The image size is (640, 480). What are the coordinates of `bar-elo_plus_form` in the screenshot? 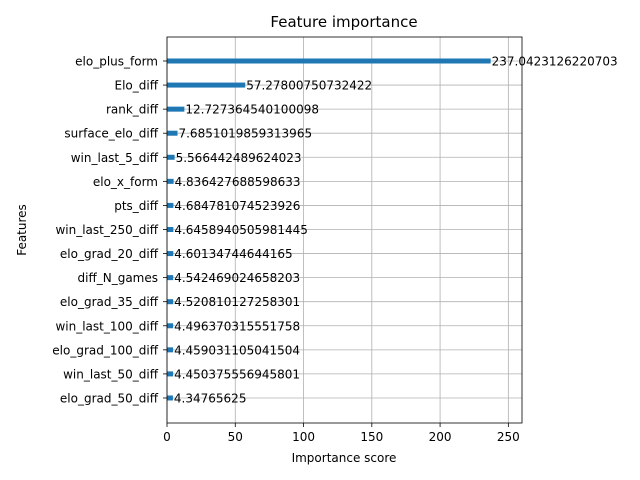 It's located at (329, 61).